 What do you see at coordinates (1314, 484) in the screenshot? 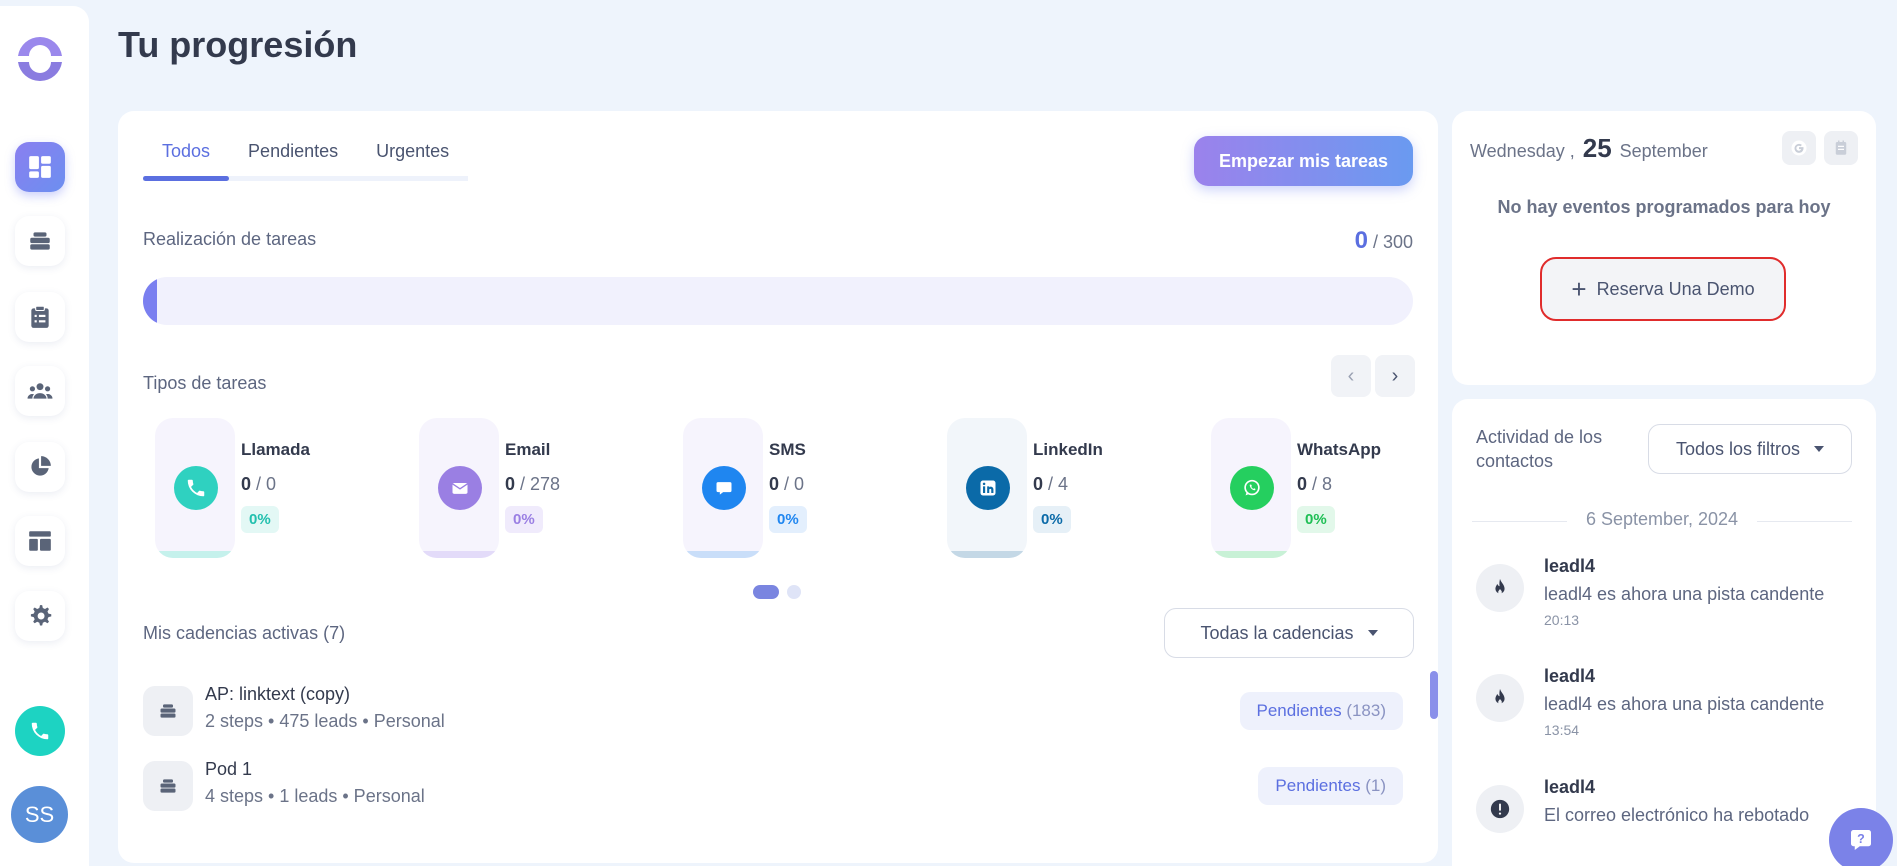
I see `task-type-count: 0 / 8` at bounding box center [1314, 484].